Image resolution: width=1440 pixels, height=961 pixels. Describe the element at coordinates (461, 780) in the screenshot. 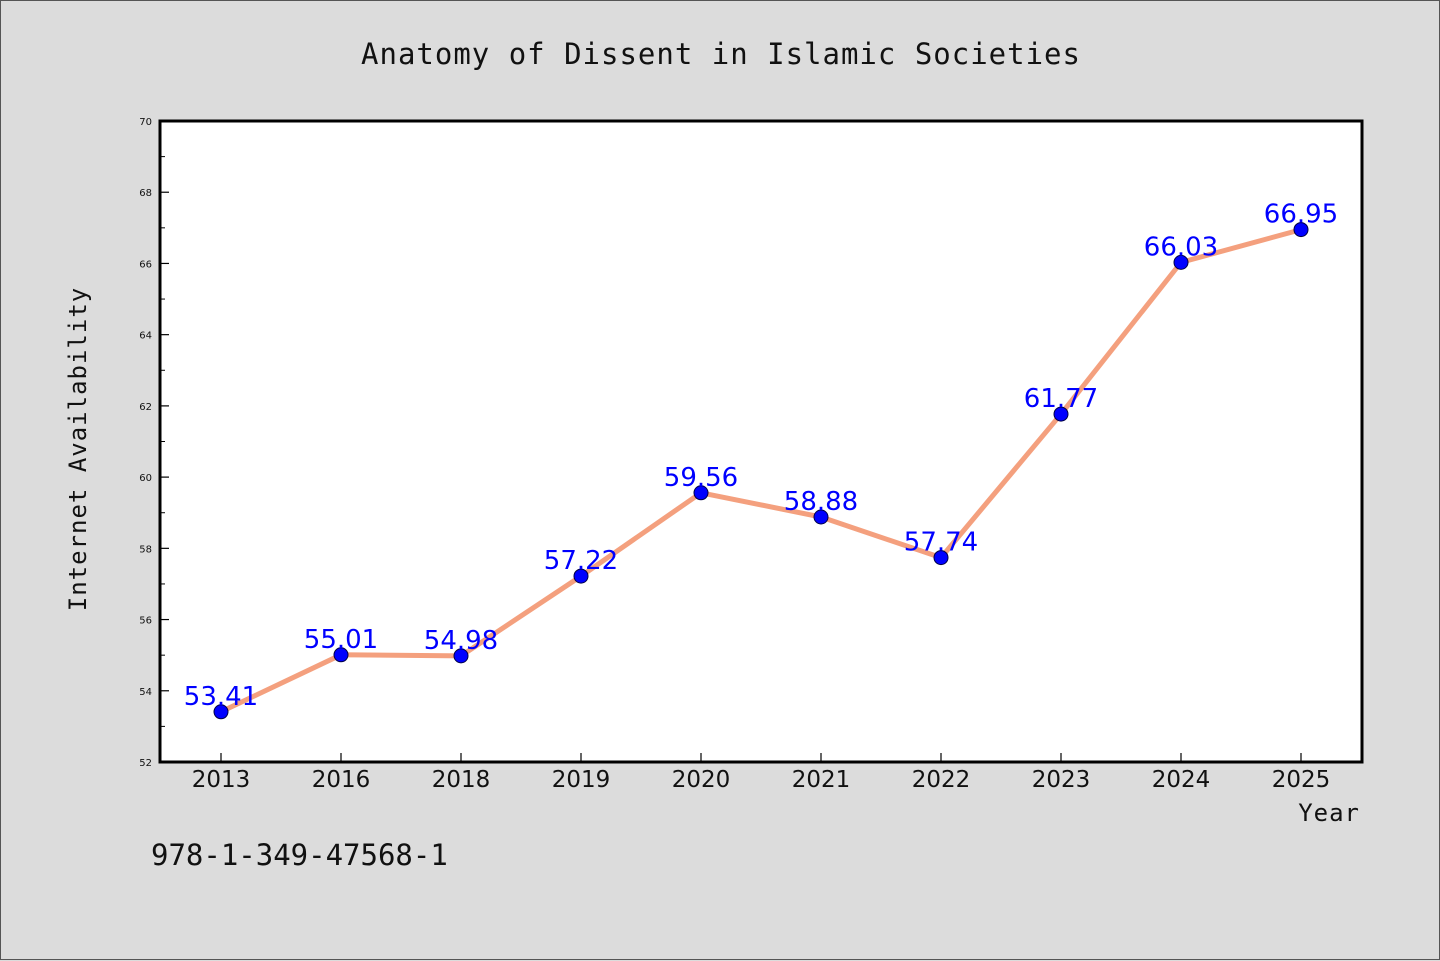

I see `x-tick-label: 2018` at that location.